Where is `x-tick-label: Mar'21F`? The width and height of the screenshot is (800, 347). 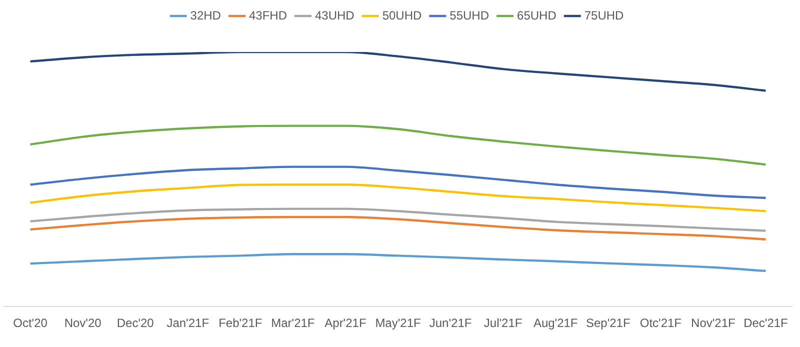 x-tick-label: Mar'21F is located at coordinates (293, 323).